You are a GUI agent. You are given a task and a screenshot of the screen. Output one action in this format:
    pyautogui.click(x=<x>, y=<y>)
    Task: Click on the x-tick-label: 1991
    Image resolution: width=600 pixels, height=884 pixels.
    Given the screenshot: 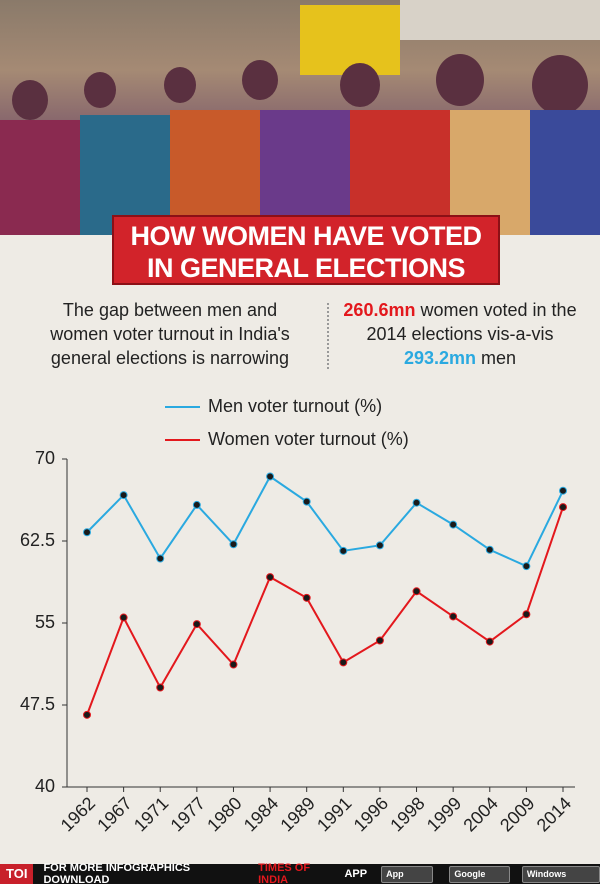 What is the action you would take?
    pyautogui.click(x=334, y=814)
    